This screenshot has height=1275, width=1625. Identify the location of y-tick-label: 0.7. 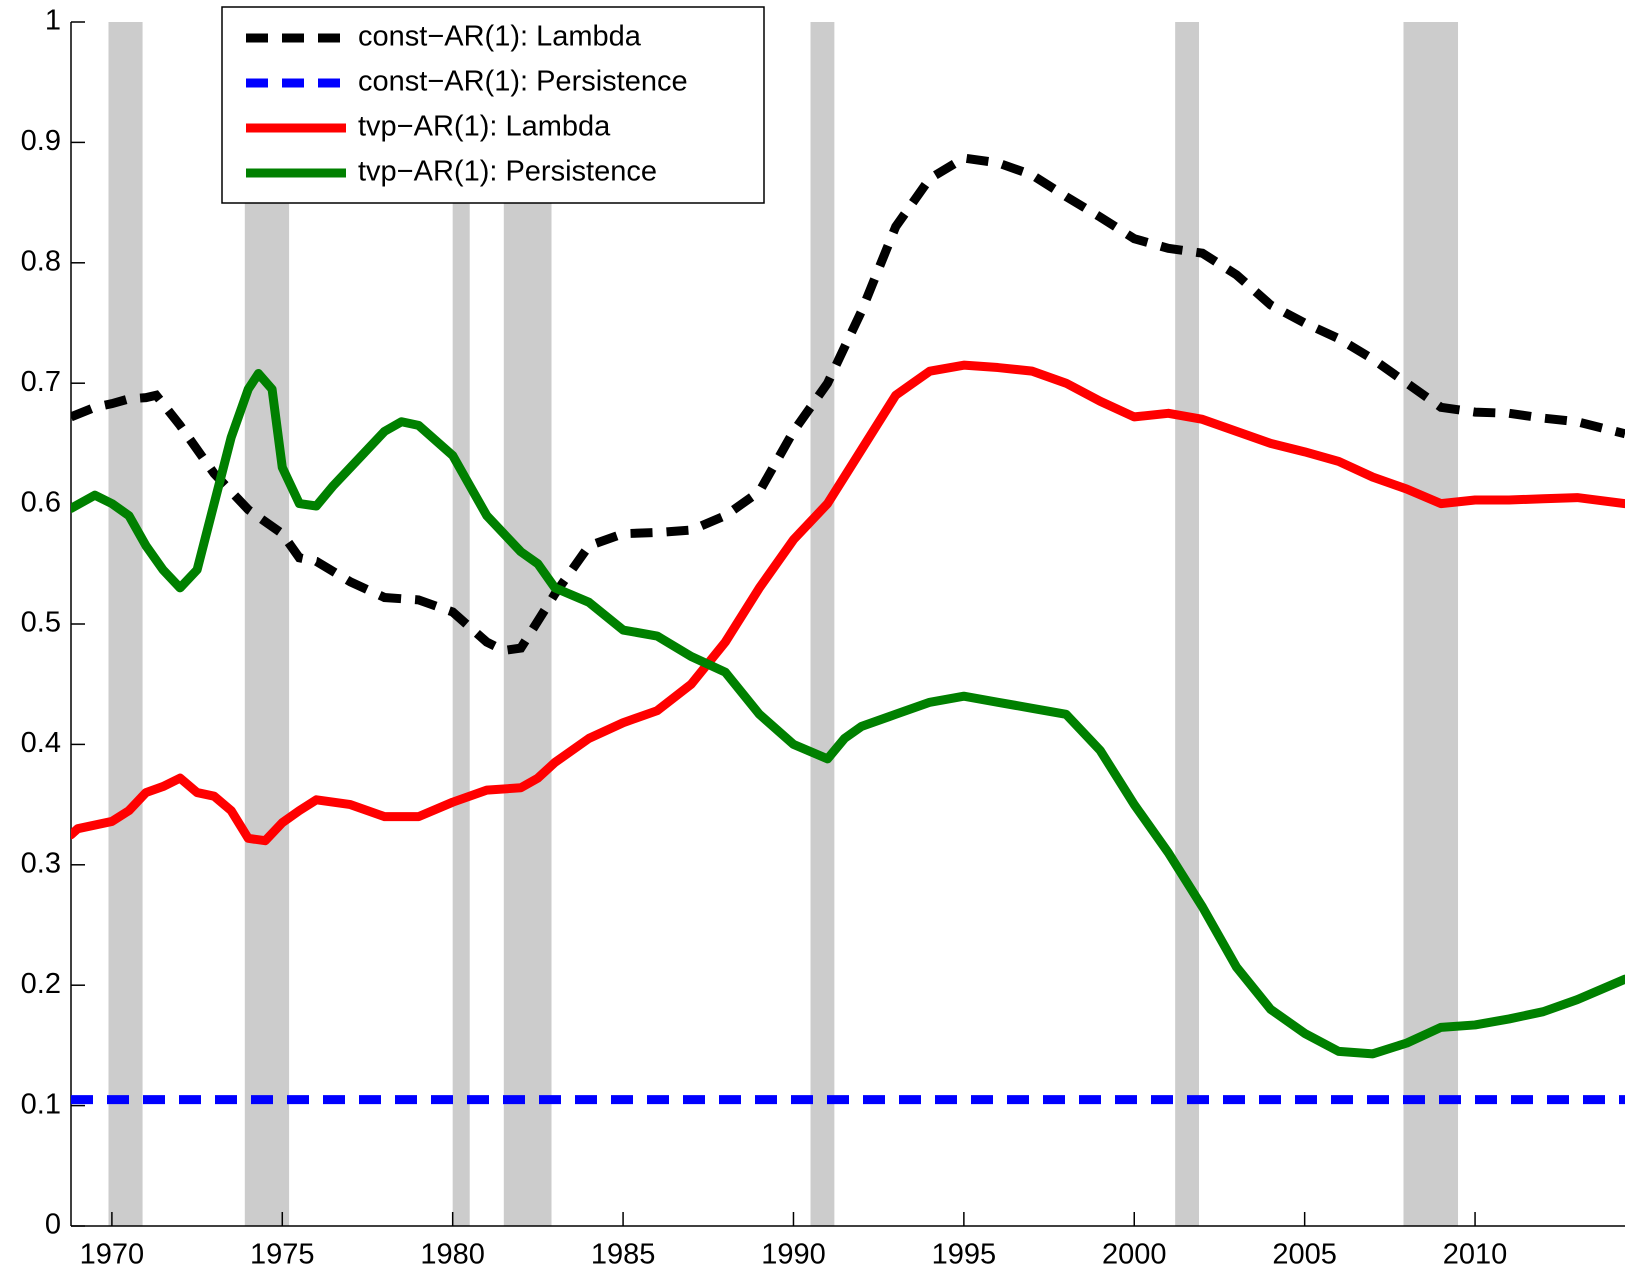
(41, 382).